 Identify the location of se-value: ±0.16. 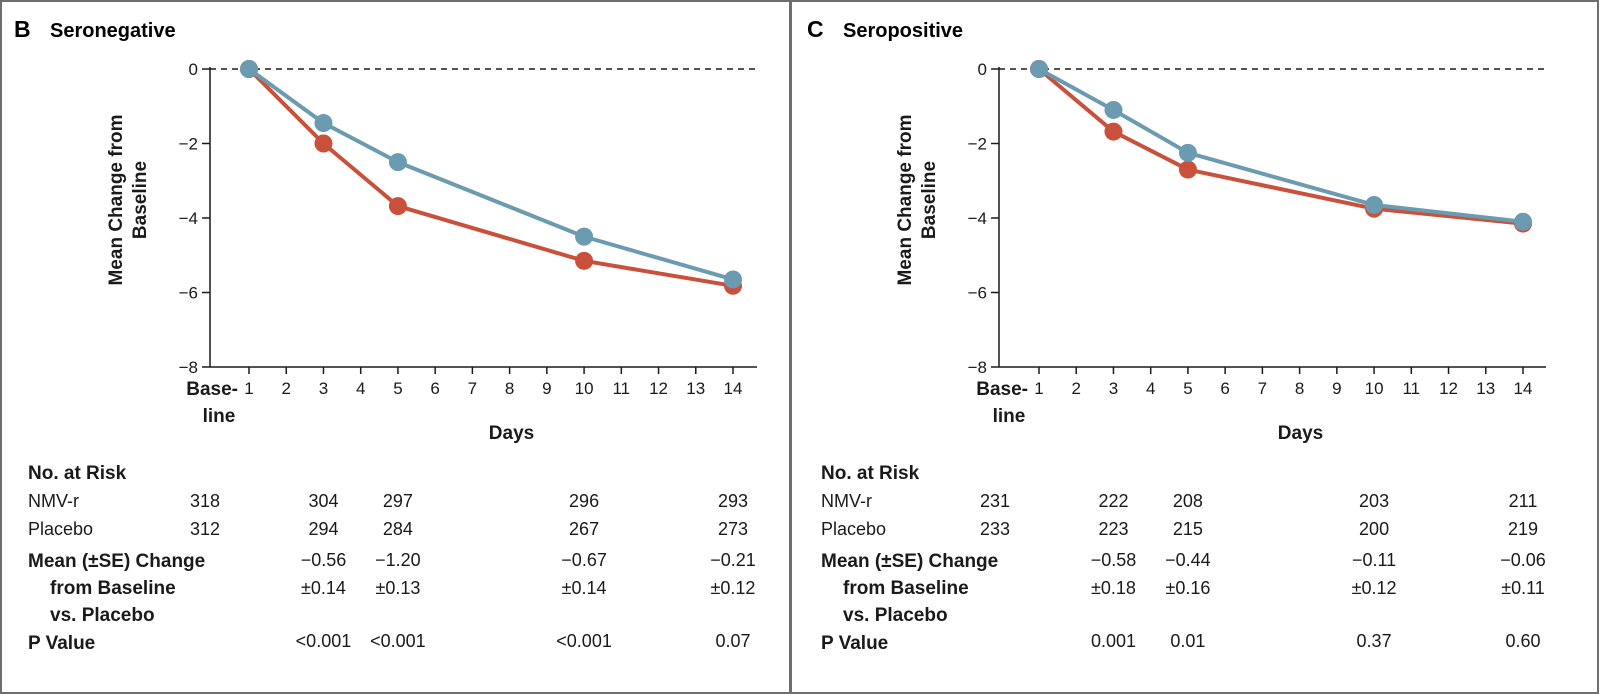
(1187, 588).